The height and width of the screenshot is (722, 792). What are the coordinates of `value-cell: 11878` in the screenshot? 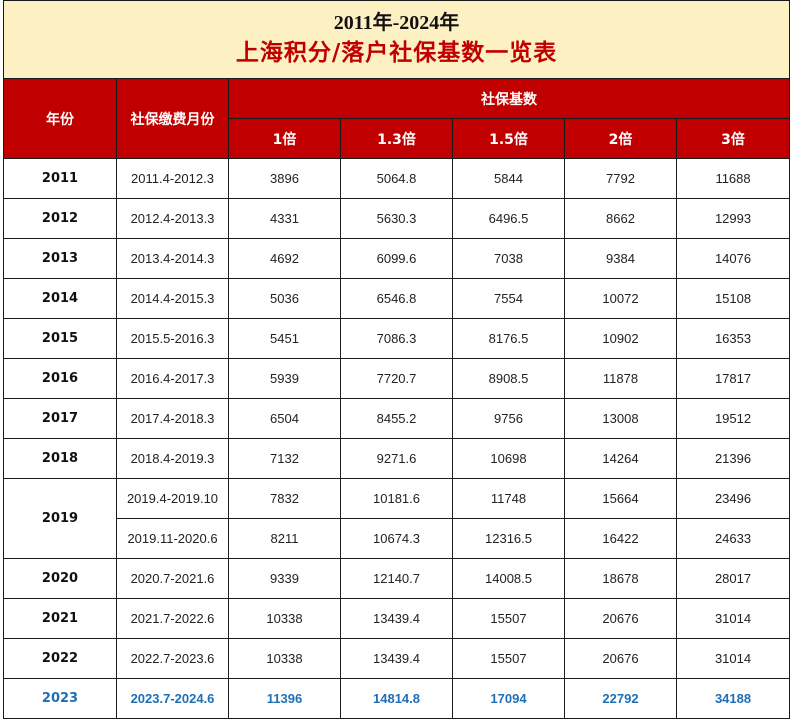 It's located at (620, 378).